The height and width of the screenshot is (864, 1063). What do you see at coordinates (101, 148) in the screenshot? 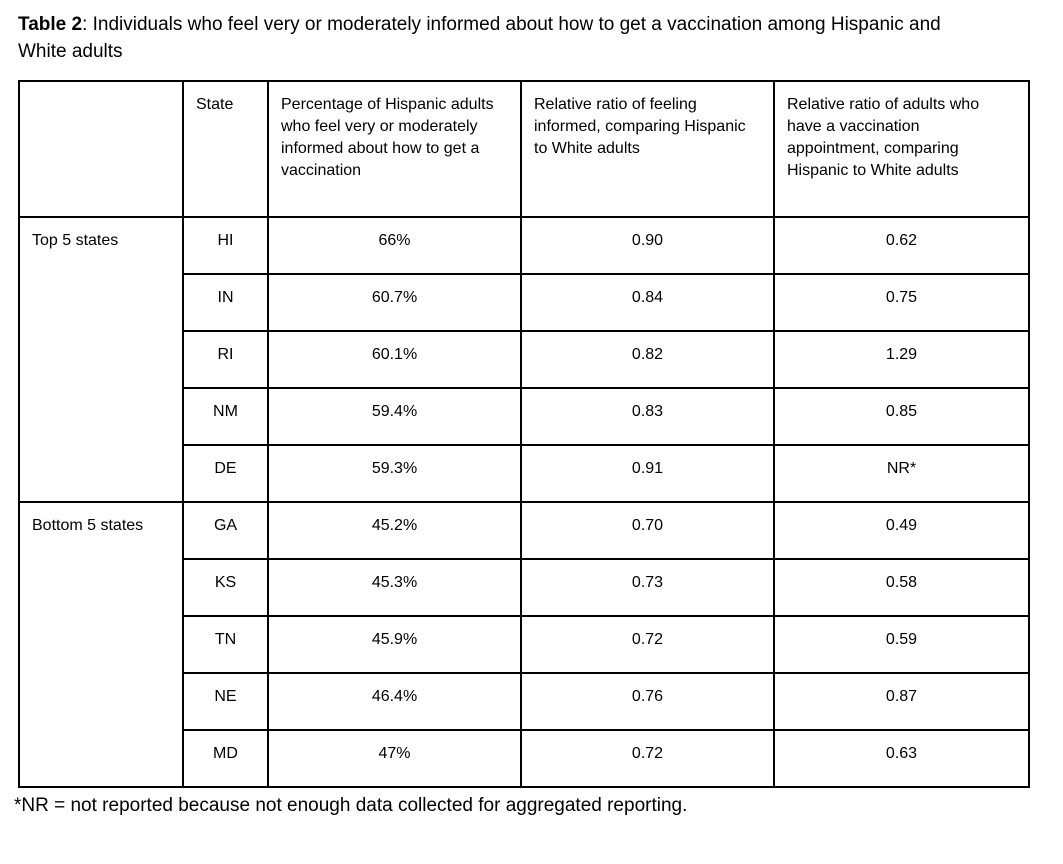
I see `corner-cell` at bounding box center [101, 148].